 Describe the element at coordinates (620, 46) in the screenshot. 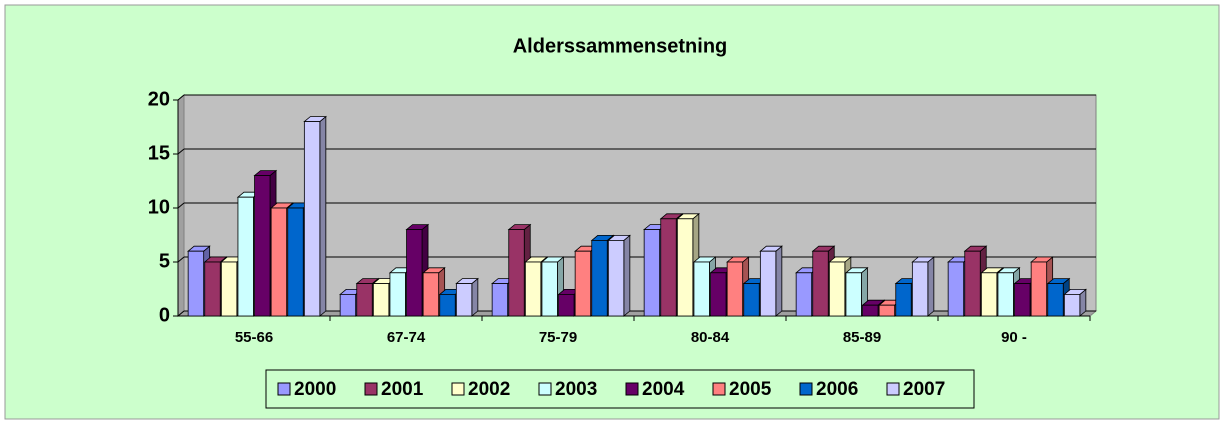

I see `chart-title: Alderssammensetning` at that location.